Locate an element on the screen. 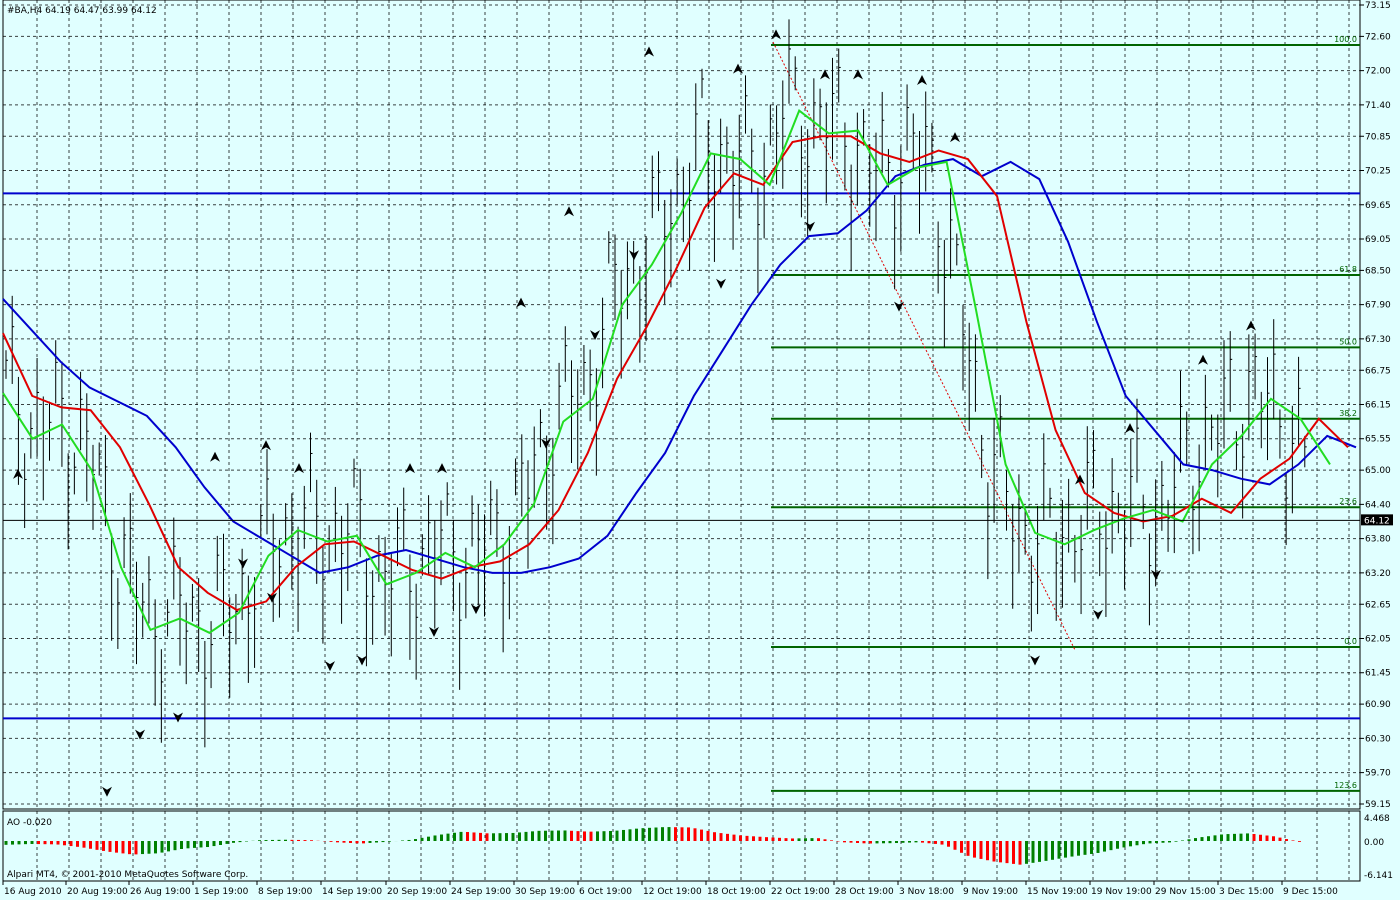 The image size is (1400, 900). fibo-level-label: 23.6 is located at coordinates (1348, 501).